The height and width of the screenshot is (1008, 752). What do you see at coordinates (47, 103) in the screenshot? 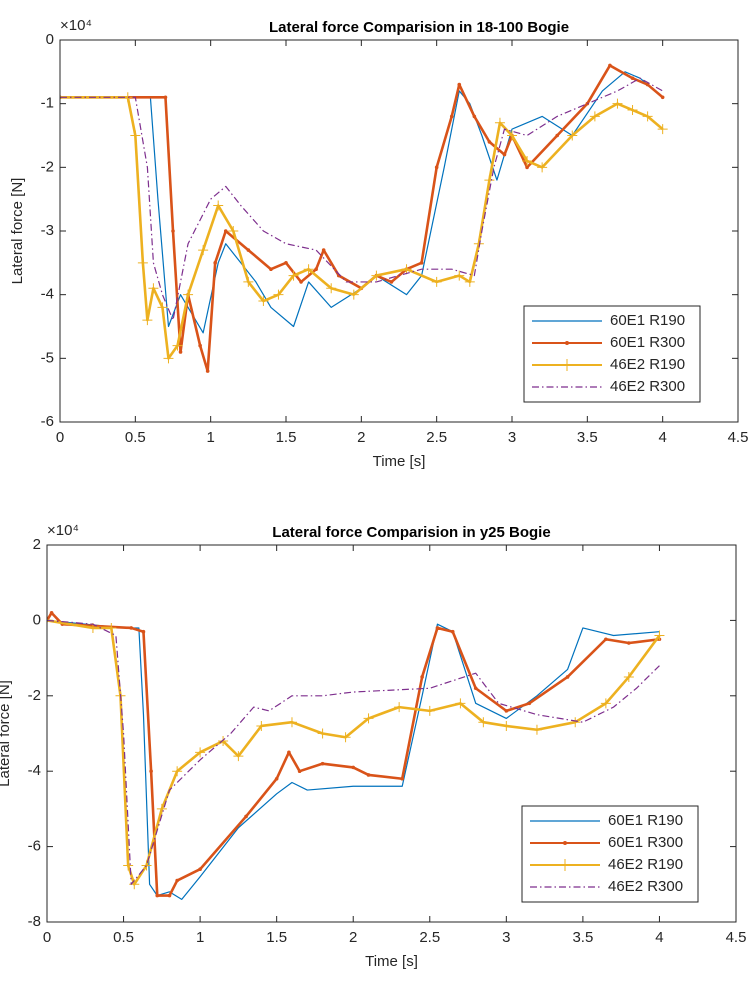
I see `y-tick-label: -1` at bounding box center [47, 103].